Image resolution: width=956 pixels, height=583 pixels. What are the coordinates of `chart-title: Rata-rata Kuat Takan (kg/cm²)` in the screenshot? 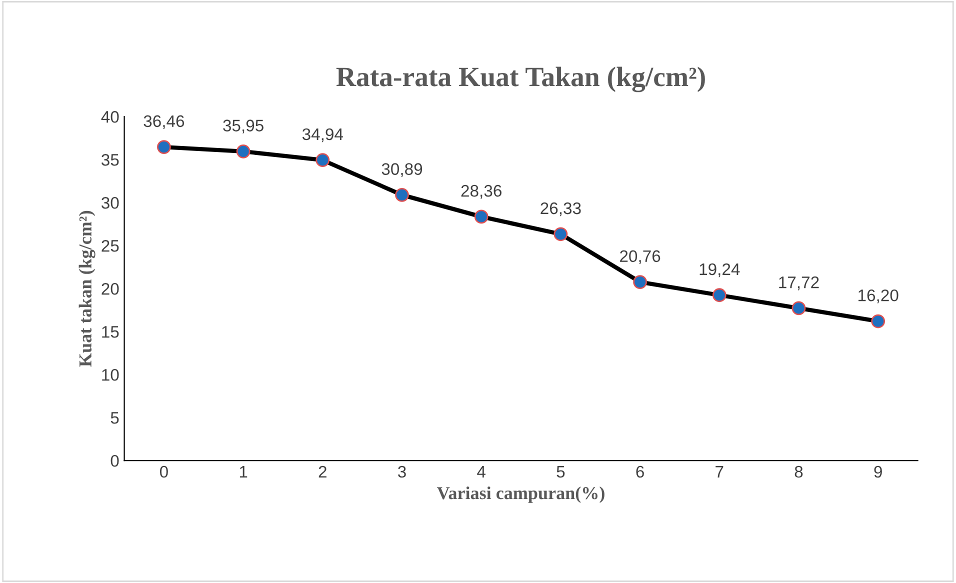 It's located at (520, 79).